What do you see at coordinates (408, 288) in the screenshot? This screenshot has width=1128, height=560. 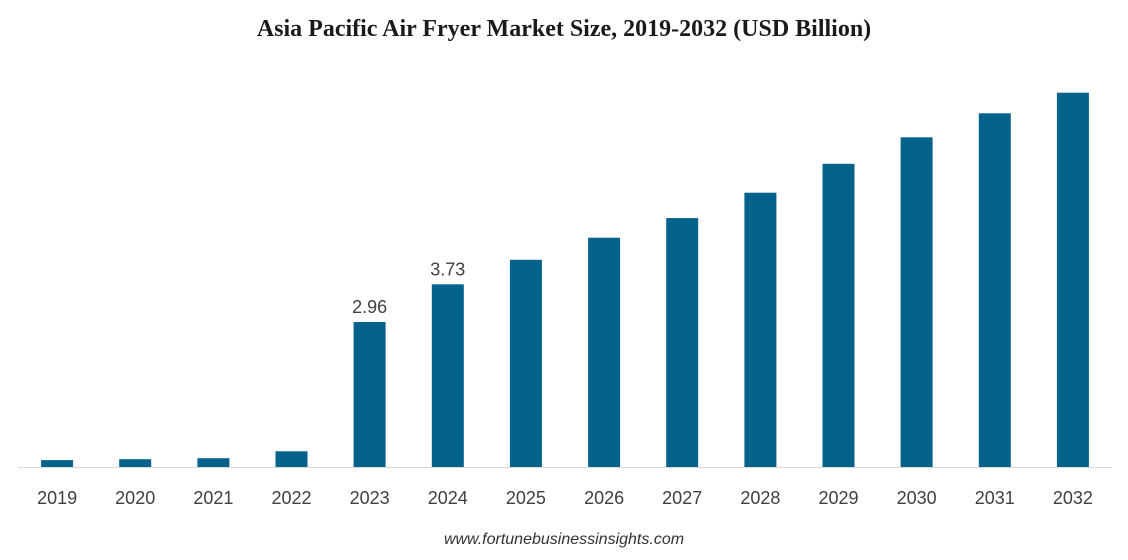 I see `data-labels-group: 2.96 3.73` at bounding box center [408, 288].